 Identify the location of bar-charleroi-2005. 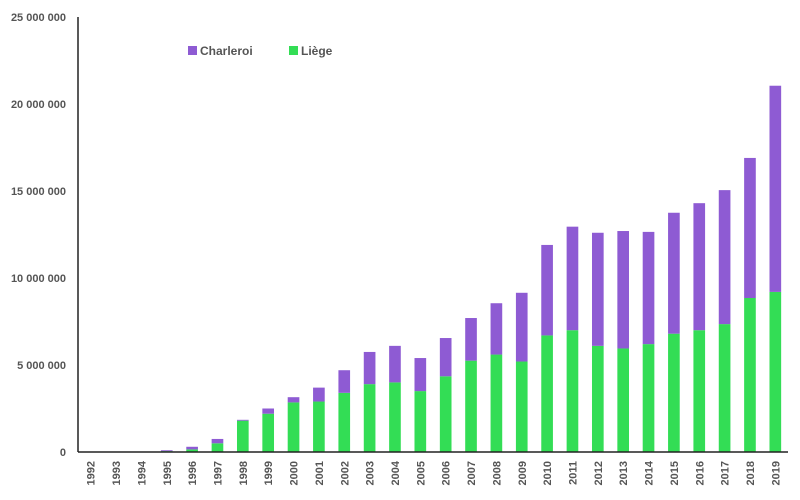
(420, 375).